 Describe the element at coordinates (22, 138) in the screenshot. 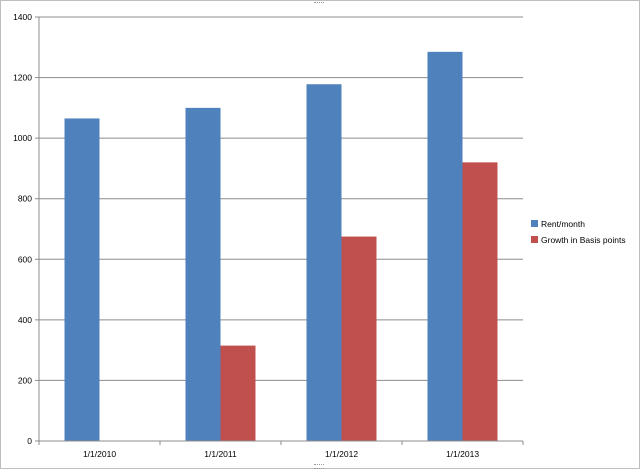

I see `y-tick-label: 1000` at that location.